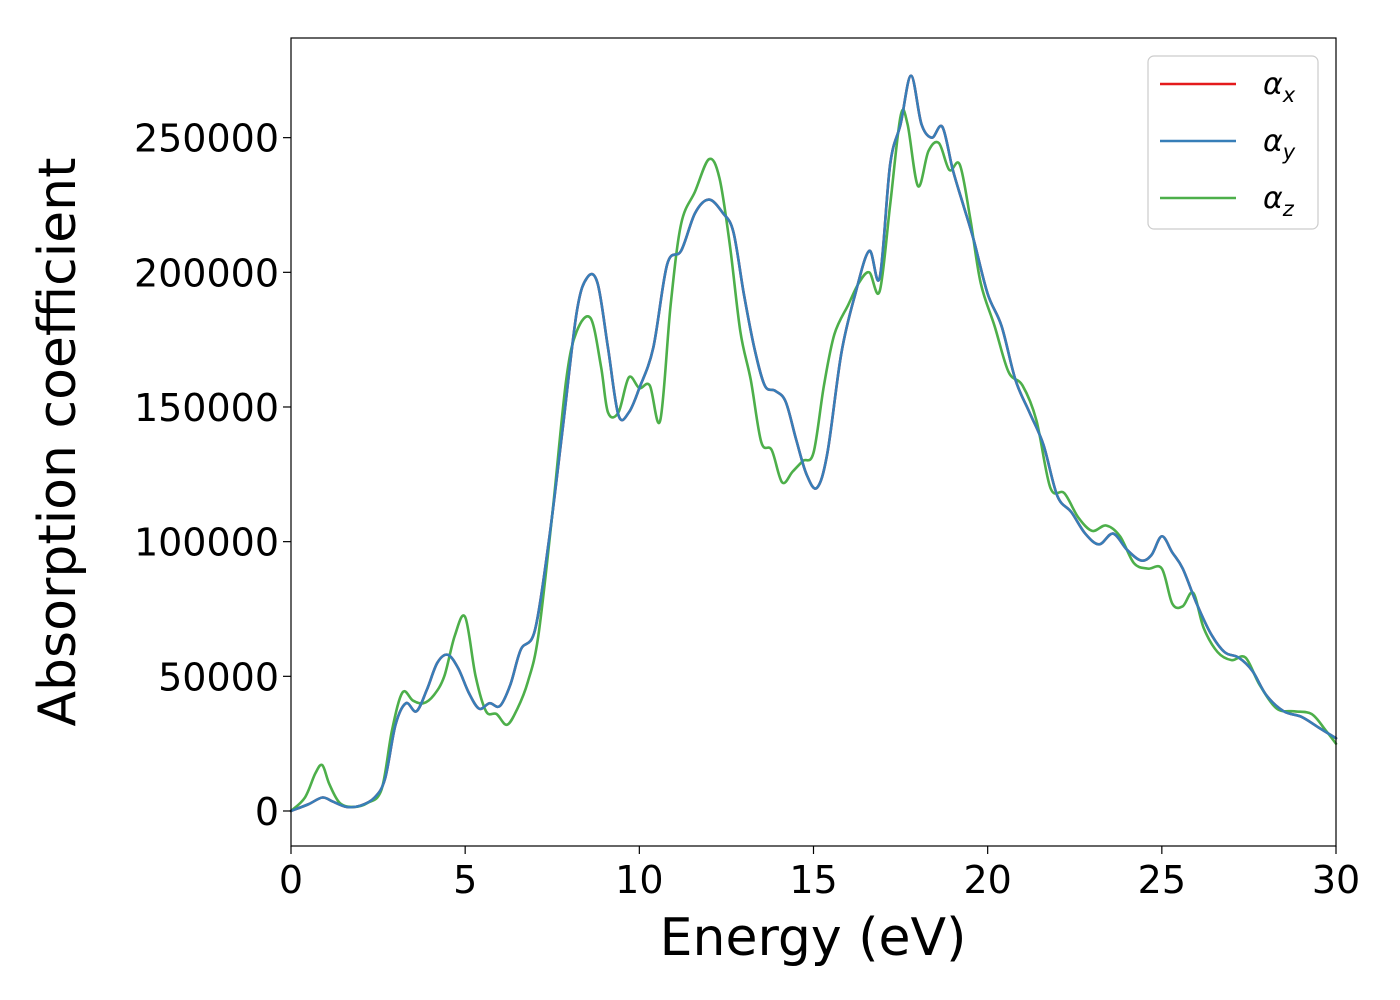  I want to click on x-tick-label: 20, so click(987, 880).